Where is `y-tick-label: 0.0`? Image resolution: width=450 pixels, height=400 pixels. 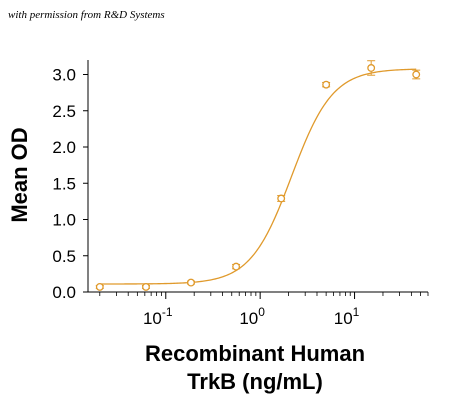 y-tick-label: 0.0 is located at coordinates (64, 292).